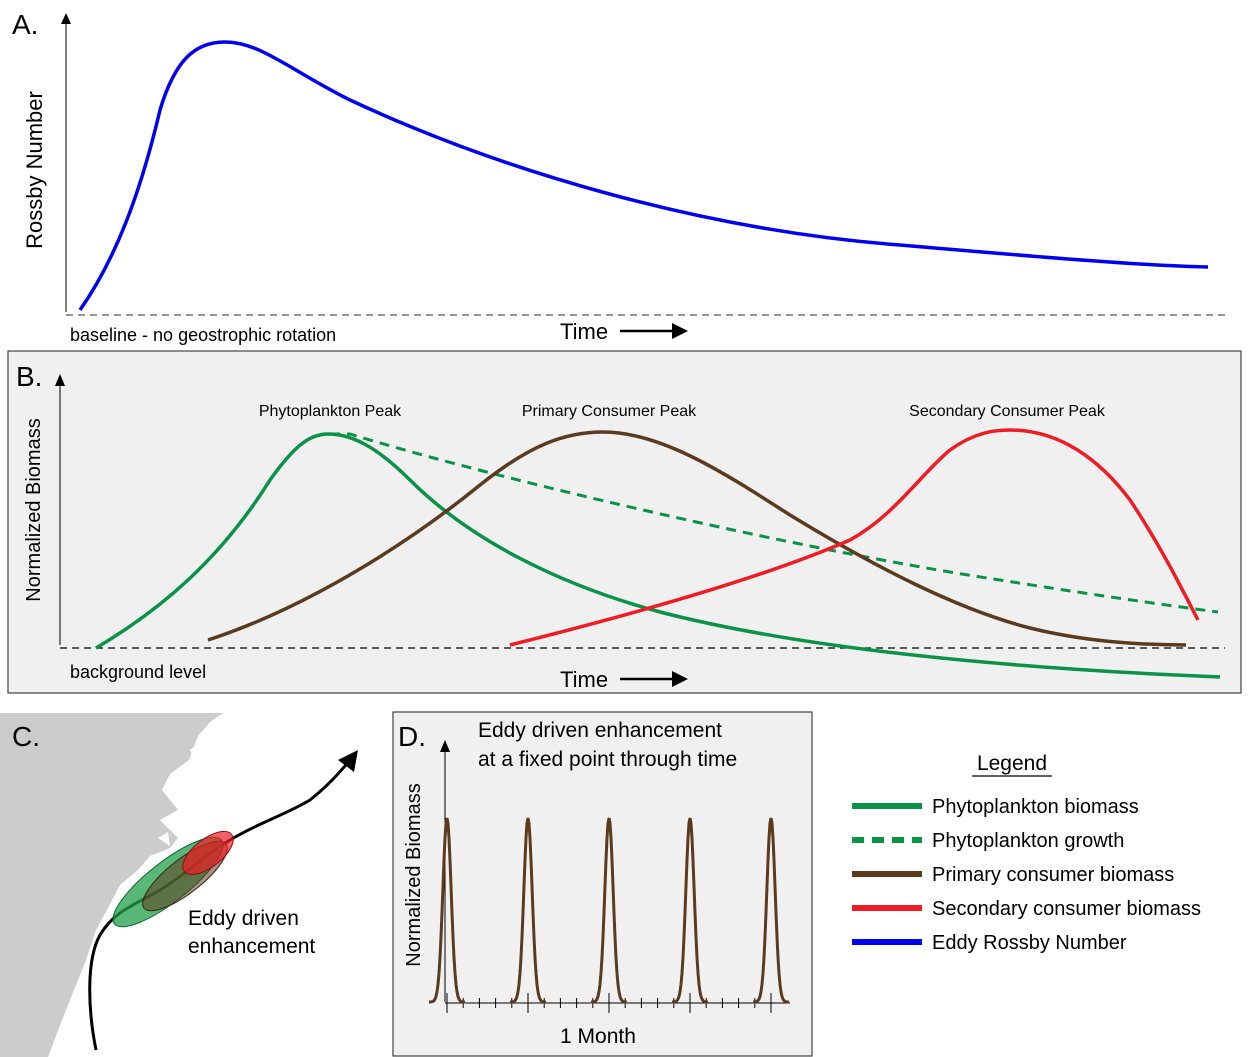  What do you see at coordinates (1012, 763) in the screenshot?
I see `legend-title: Legend` at bounding box center [1012, 763].